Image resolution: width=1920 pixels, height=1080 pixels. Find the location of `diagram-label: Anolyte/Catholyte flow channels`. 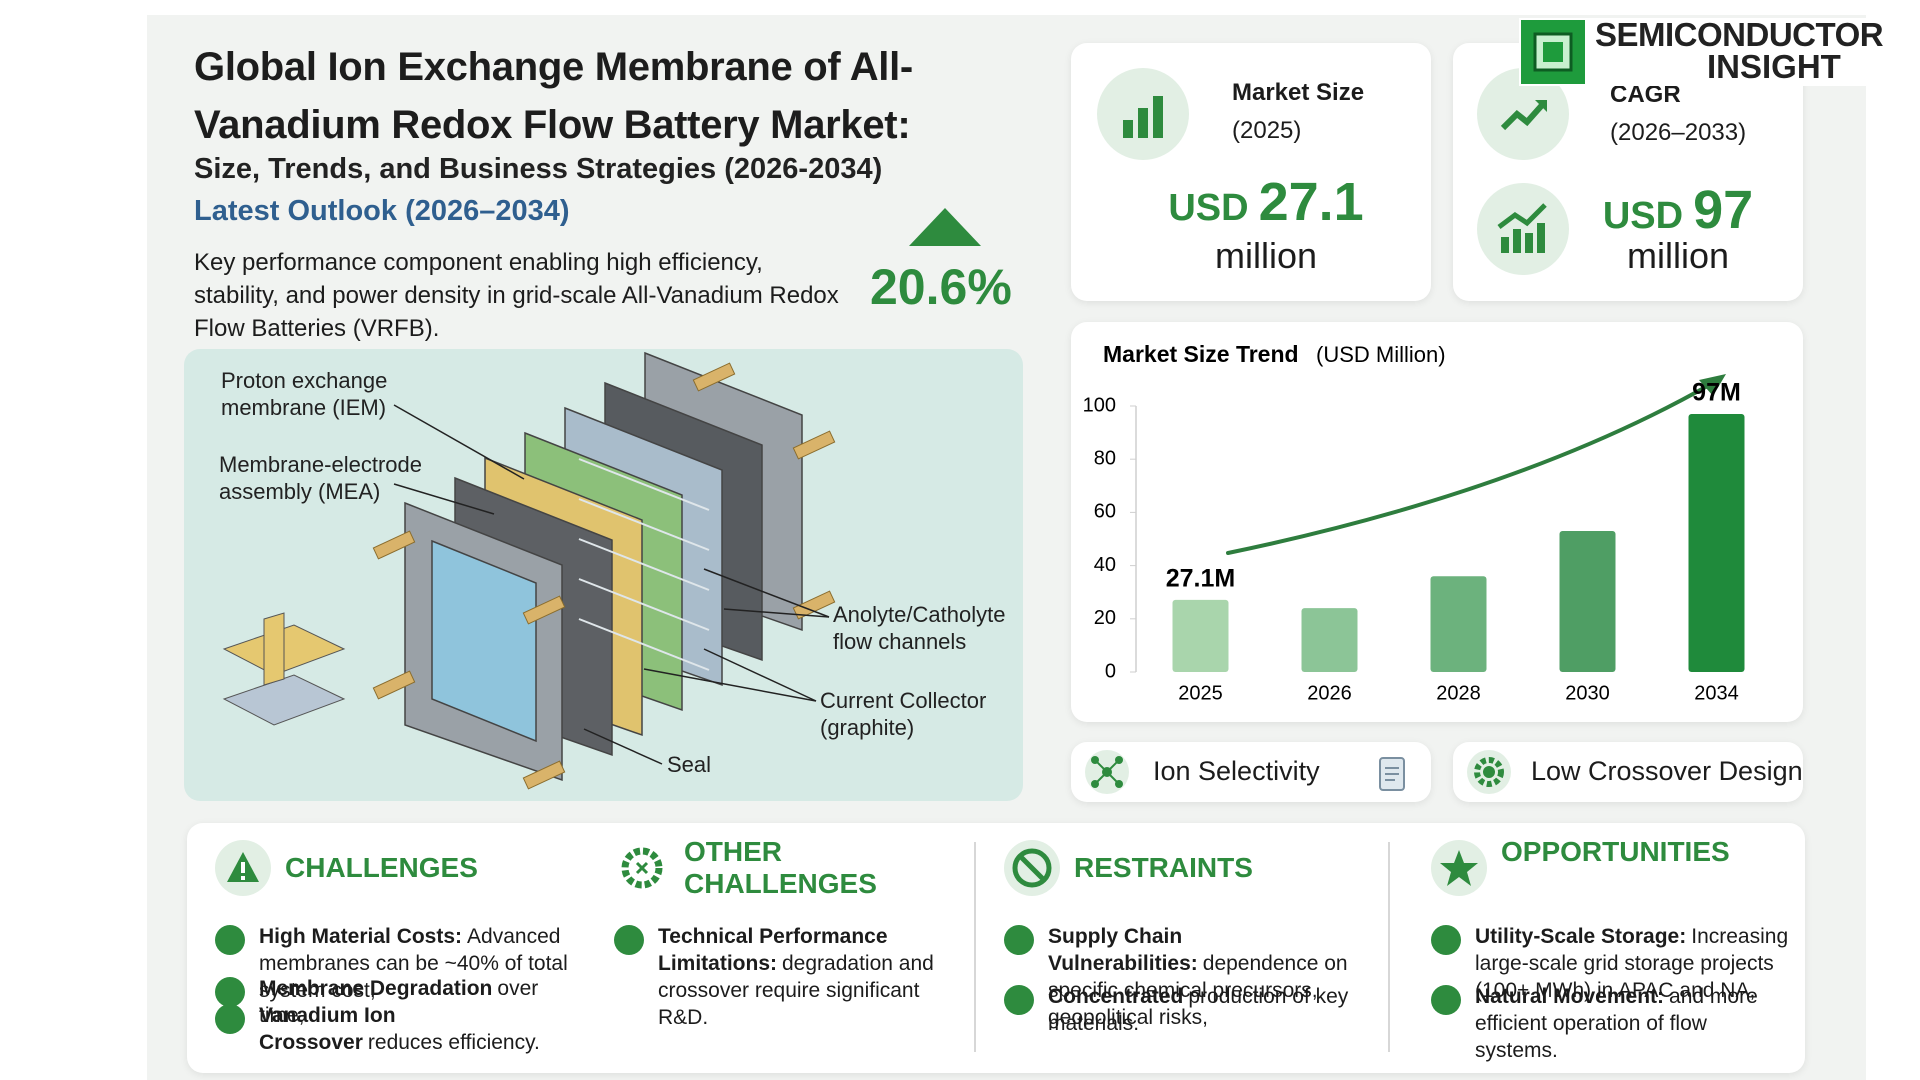

diagram-label: Anolyte/Catholyte flow channels is located at coordinates (919, 628).